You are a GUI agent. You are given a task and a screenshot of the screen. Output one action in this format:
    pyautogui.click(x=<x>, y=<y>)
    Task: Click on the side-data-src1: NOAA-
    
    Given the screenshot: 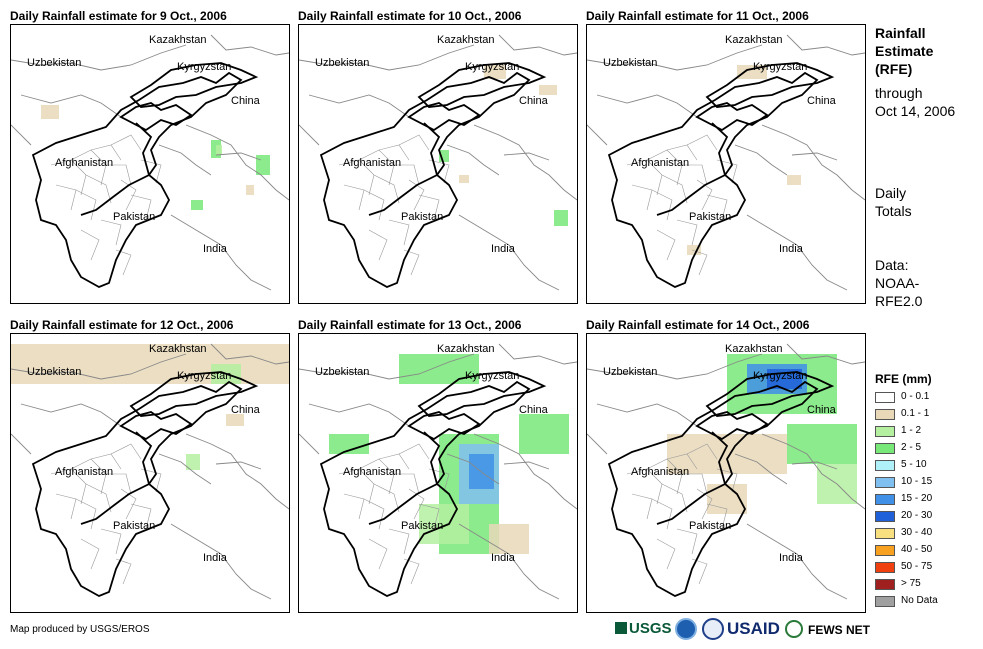 What is the action you would take?
    pyautogui.click(x=897, y=283)
    